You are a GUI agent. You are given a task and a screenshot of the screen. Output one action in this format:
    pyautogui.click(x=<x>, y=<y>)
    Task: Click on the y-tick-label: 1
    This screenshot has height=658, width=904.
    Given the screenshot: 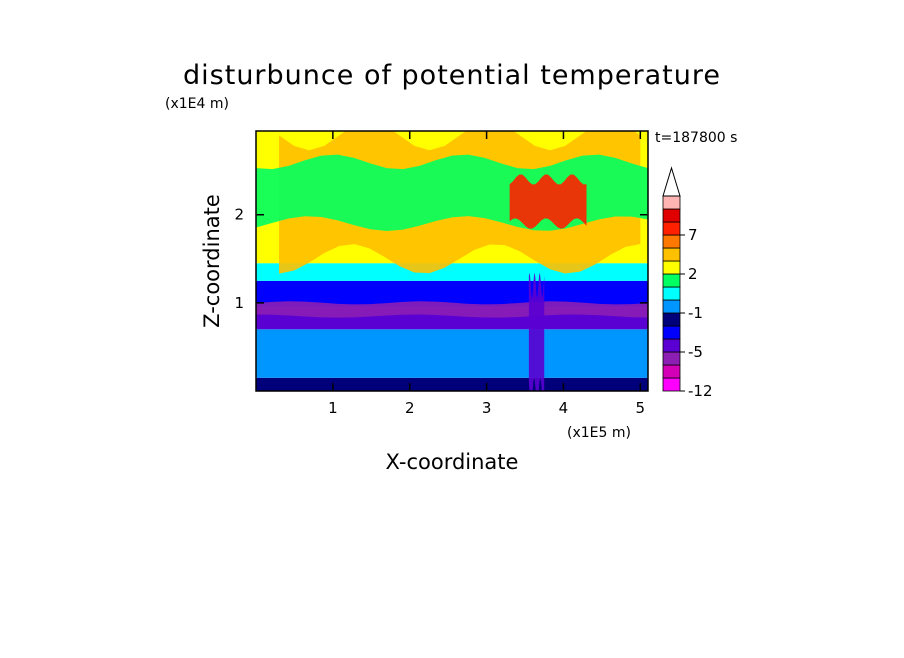 What is the action you would take?
    pyautogui.click(x=239, y=303)
    